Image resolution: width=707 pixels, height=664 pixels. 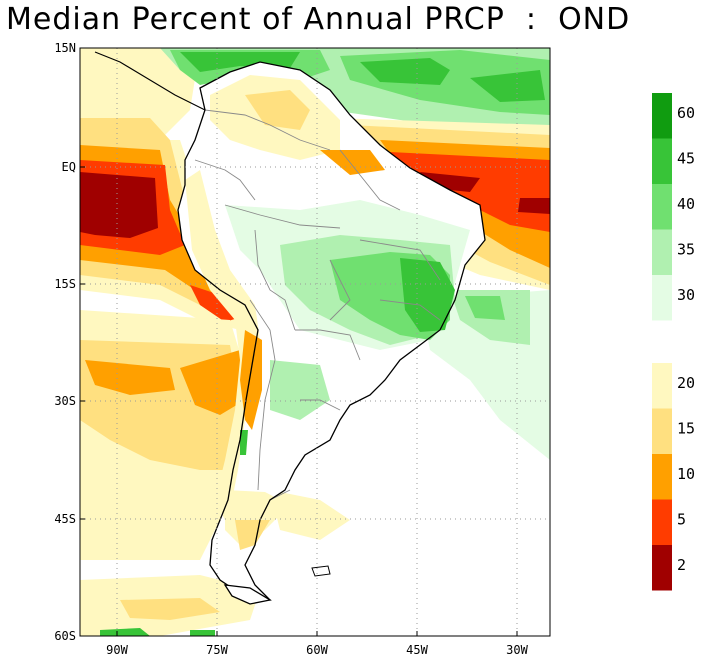 I want to click on lat-label: 60S, so click(x=65, y=636).